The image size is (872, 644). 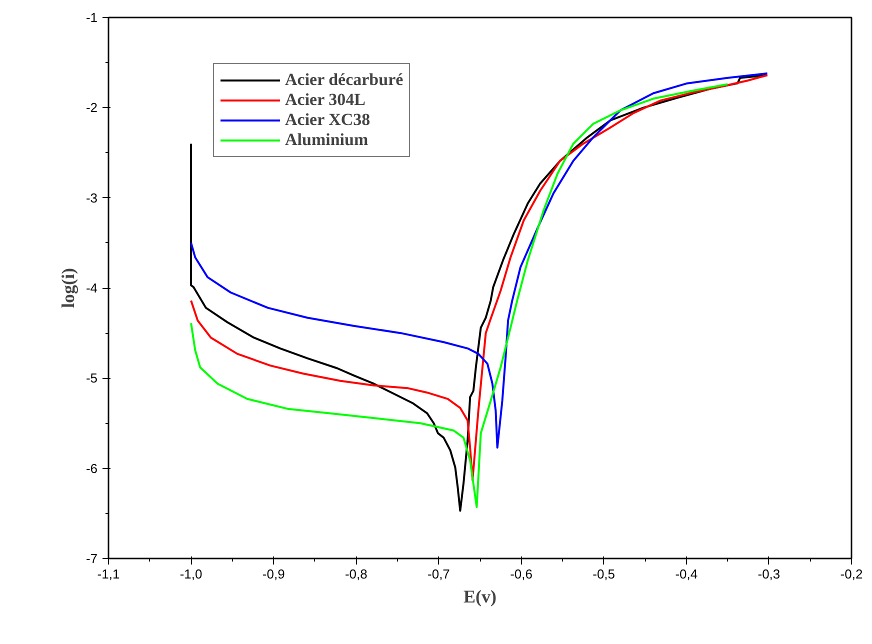 I want to click on y-axis-title: log(i), so click(x=68, y=288).